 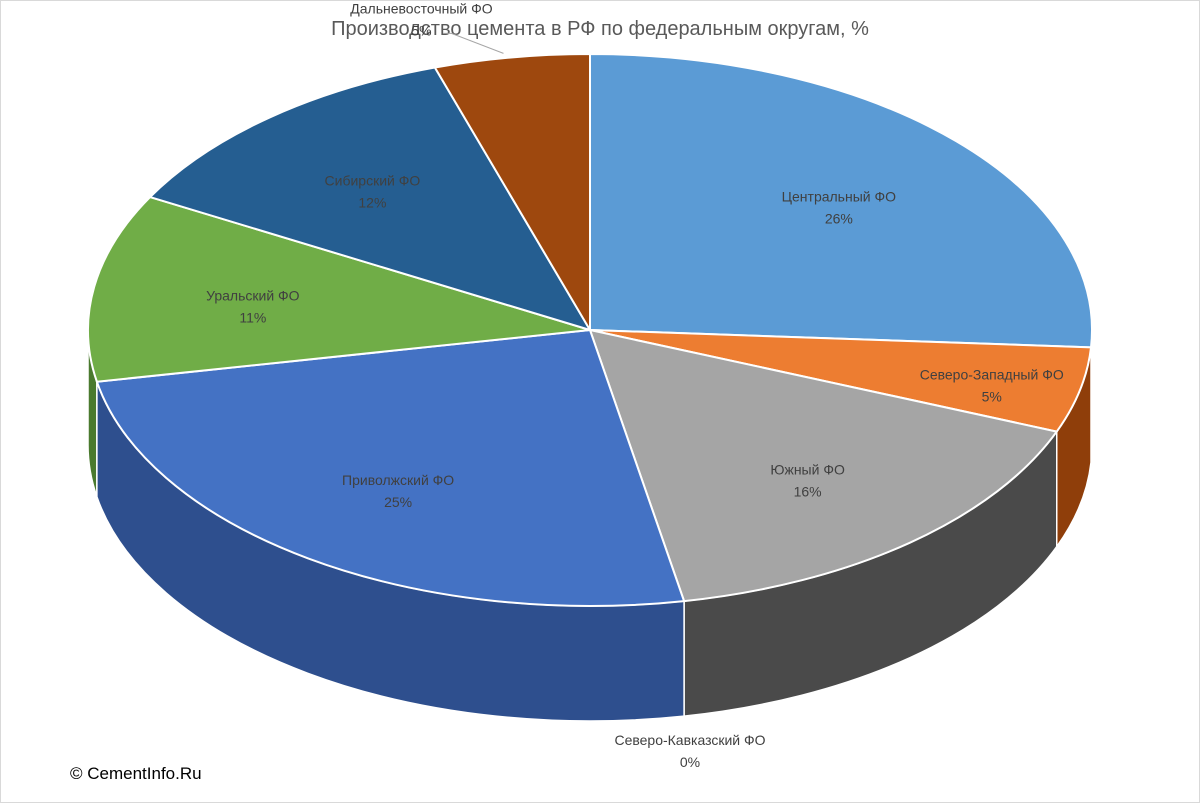 What do you see at coordinates (992, 374) in the screenshot?
I see `slice-name-1: Северо-Западный ФО` at bounding box center [992, 374].